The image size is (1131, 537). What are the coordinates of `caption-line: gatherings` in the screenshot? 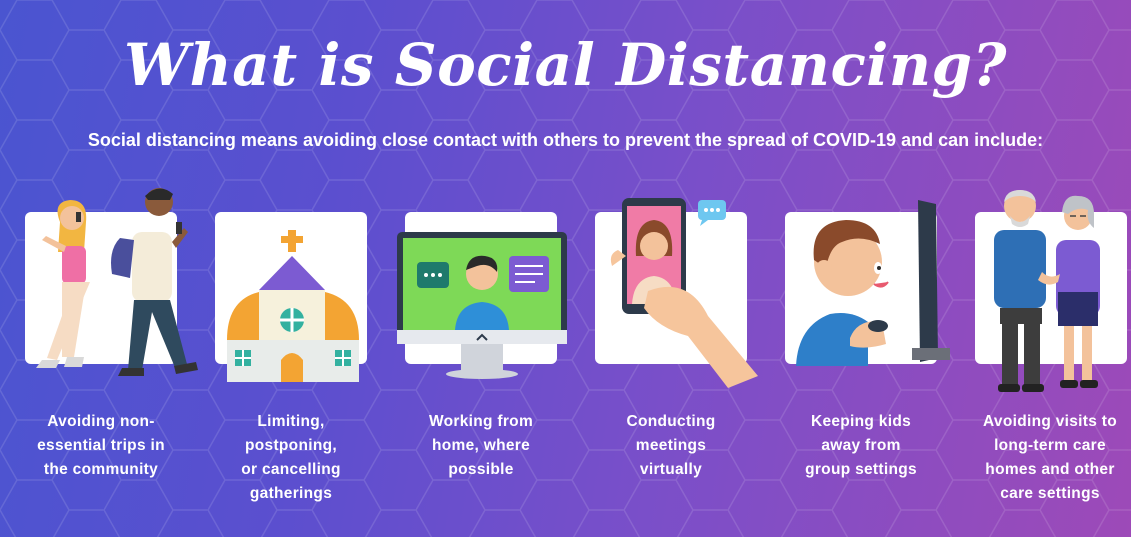 It's located at (291, 493).